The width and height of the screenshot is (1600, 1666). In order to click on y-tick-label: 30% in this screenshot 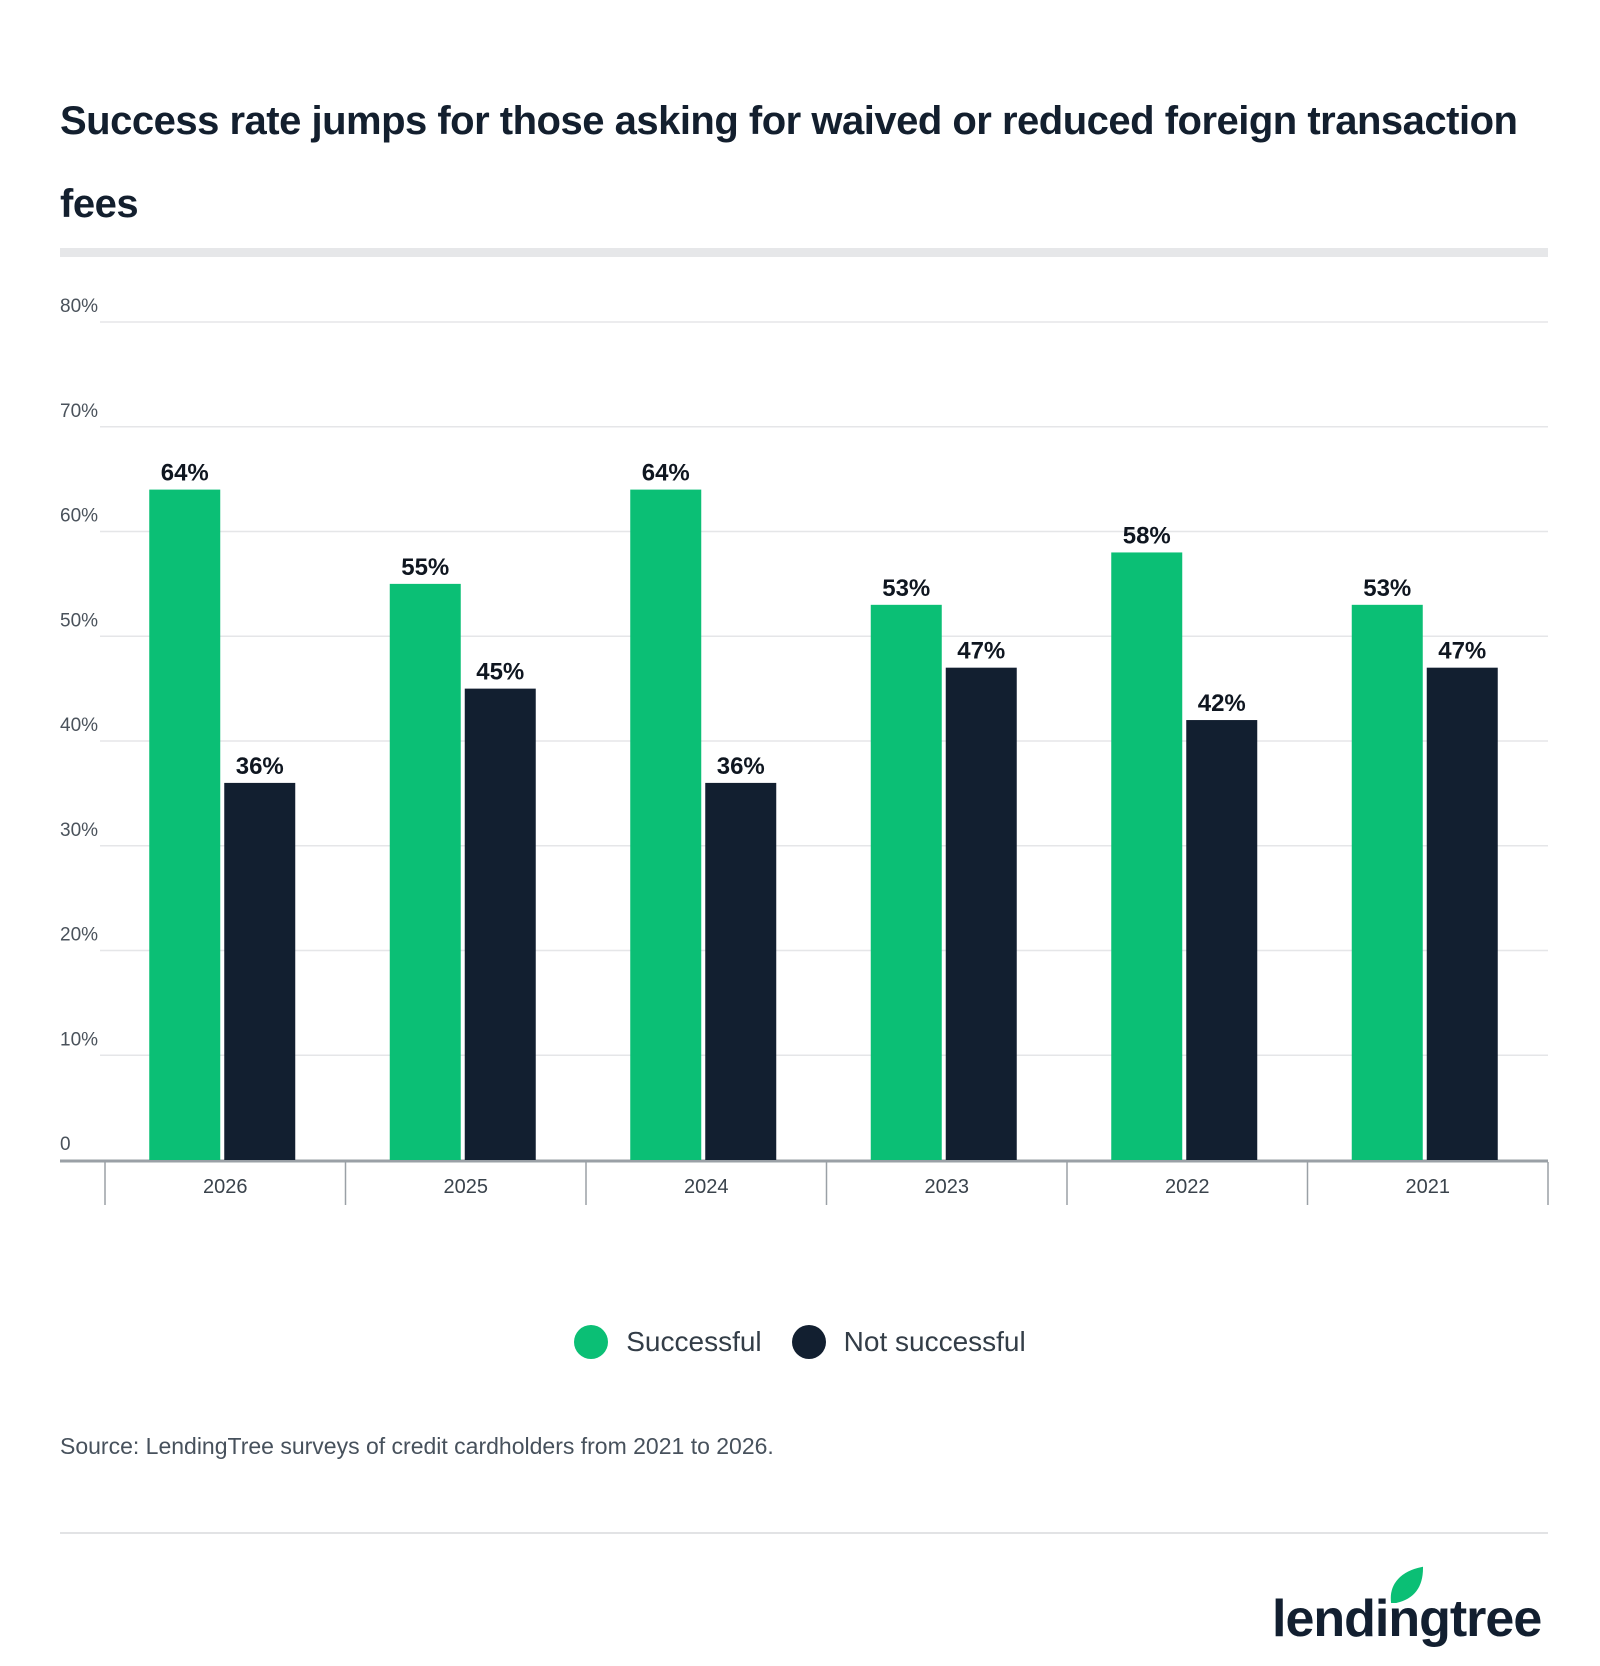, I will do `click(79, 830)`.